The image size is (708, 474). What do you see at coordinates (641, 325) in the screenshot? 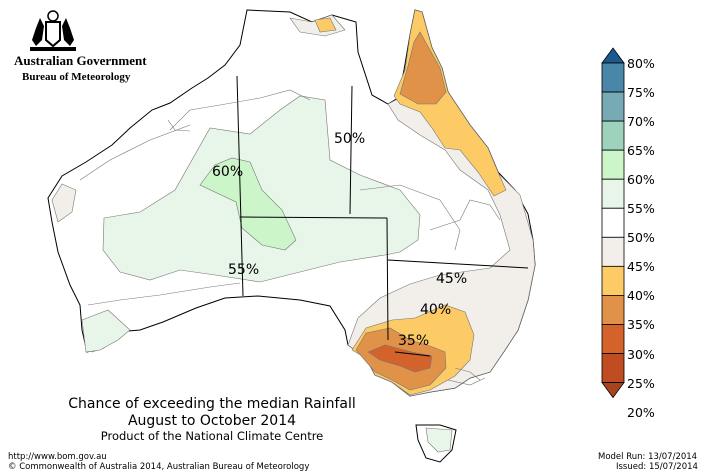
I see `legend-label: 35%` at bounding box center [641, 325].